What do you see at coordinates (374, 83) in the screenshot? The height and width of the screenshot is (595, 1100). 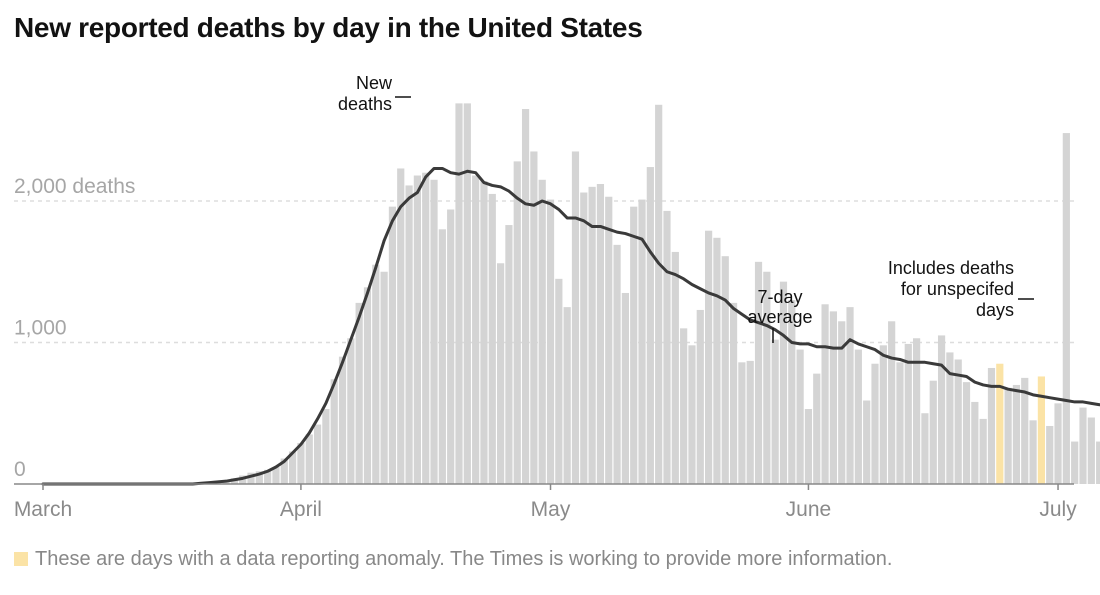 I see `annotation-new-deaths-line1: New` at bounding box center [374, 83].